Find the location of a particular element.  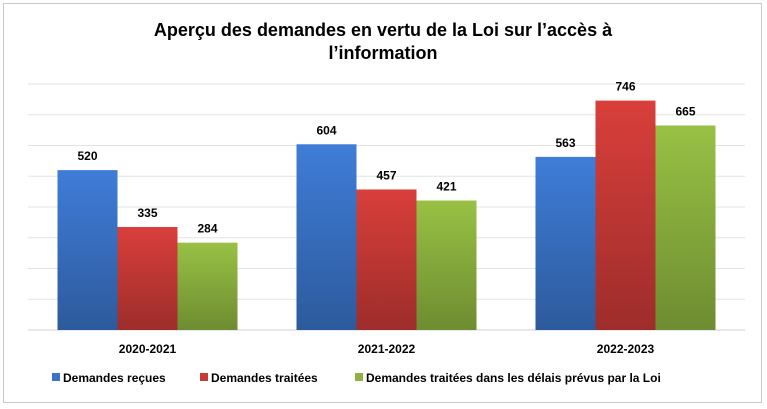

x-tick-label: 2022-2023 is located at coordinates (626, 349).